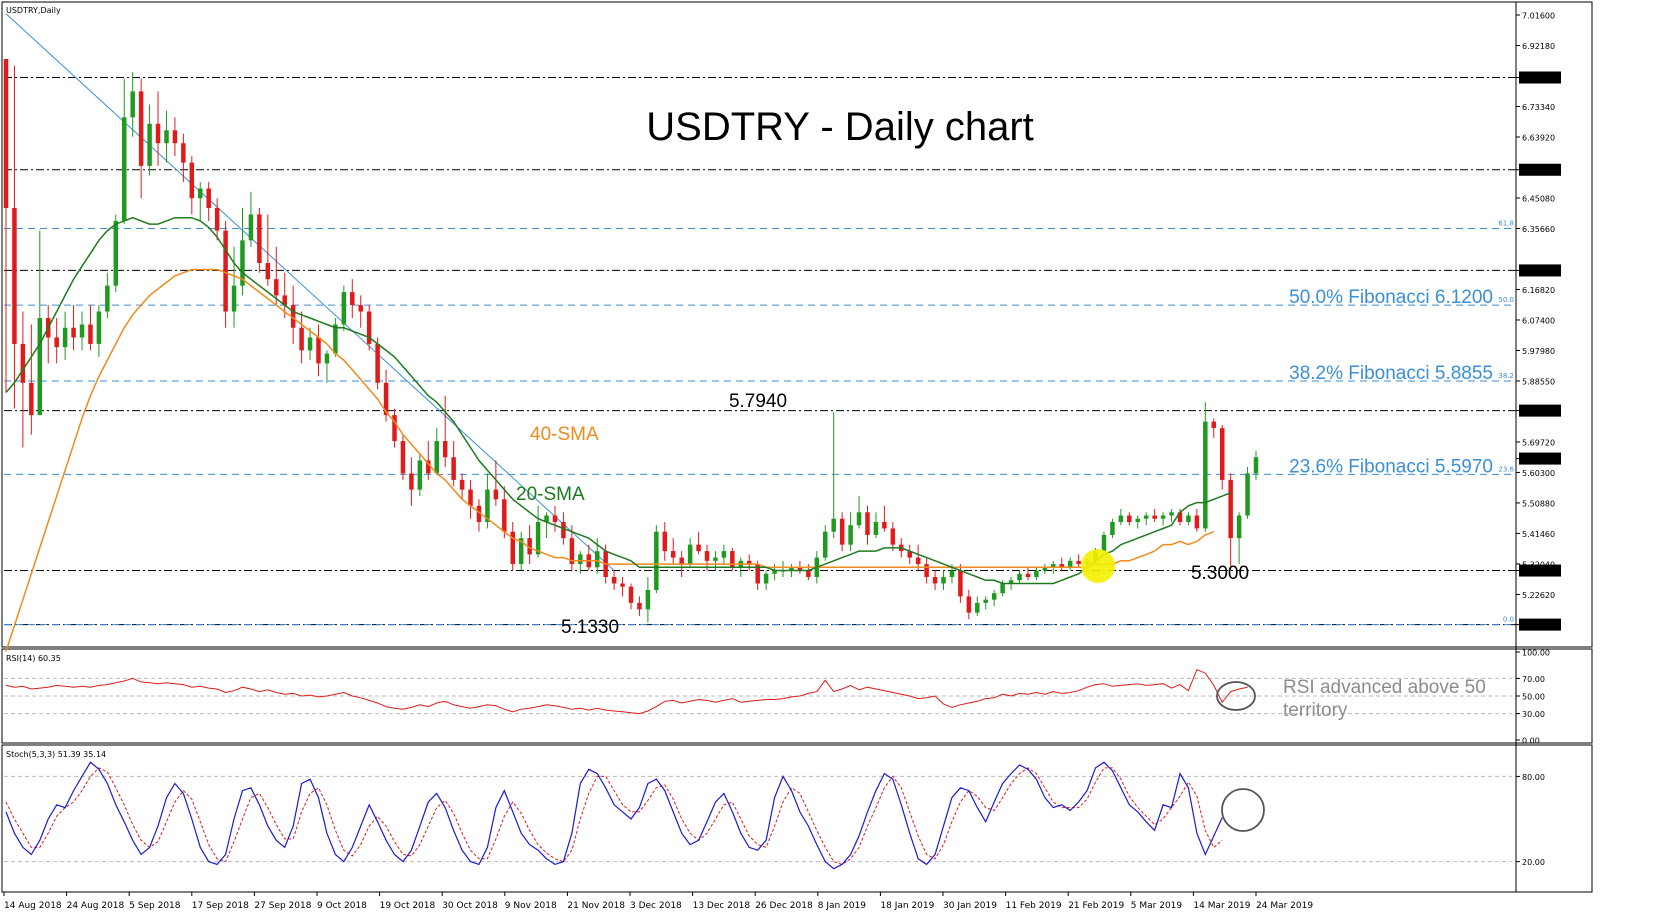 This screenshot has width=1662, height=924. I want to click on sma20-label: 20-SMA, so click(550, 494).